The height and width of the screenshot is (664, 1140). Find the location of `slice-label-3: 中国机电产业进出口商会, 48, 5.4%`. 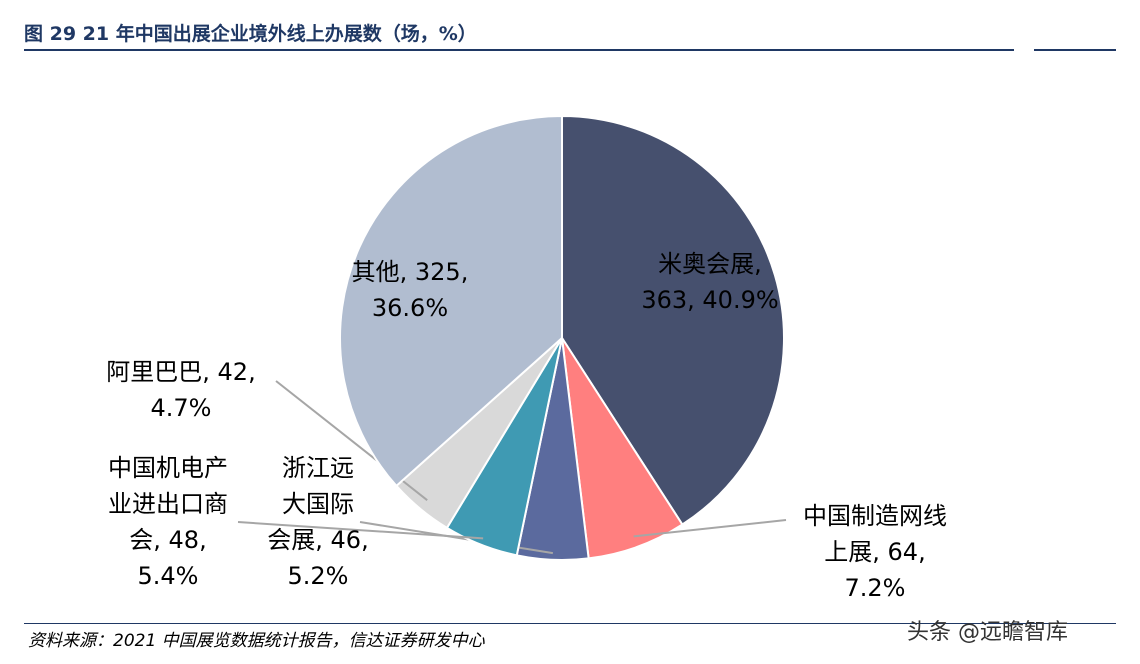

slice-label-3: 中国机电产业进出口商会, 48, 5.4% is located at coordinates (168, 522).